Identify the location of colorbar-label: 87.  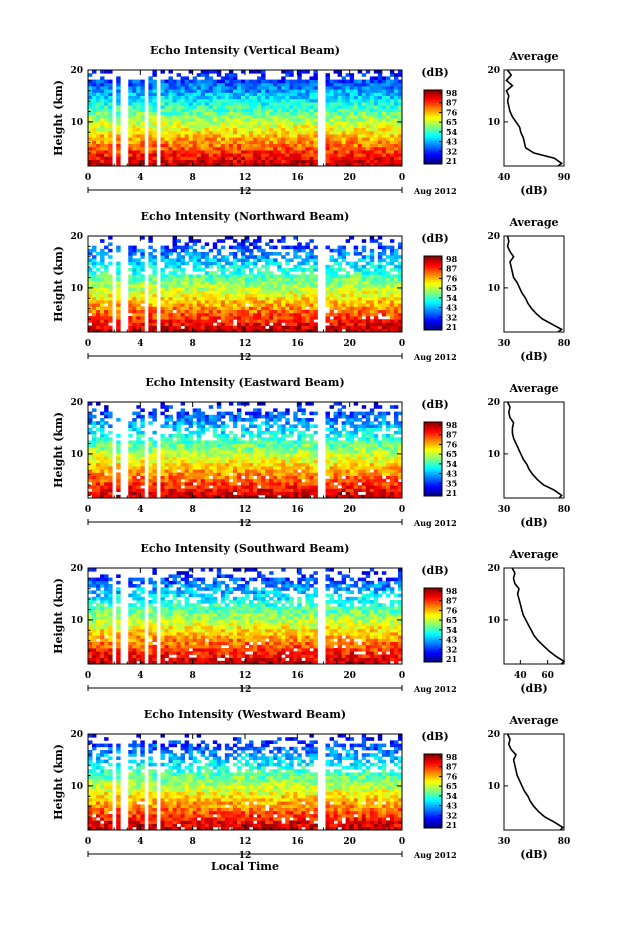
(451, 103).